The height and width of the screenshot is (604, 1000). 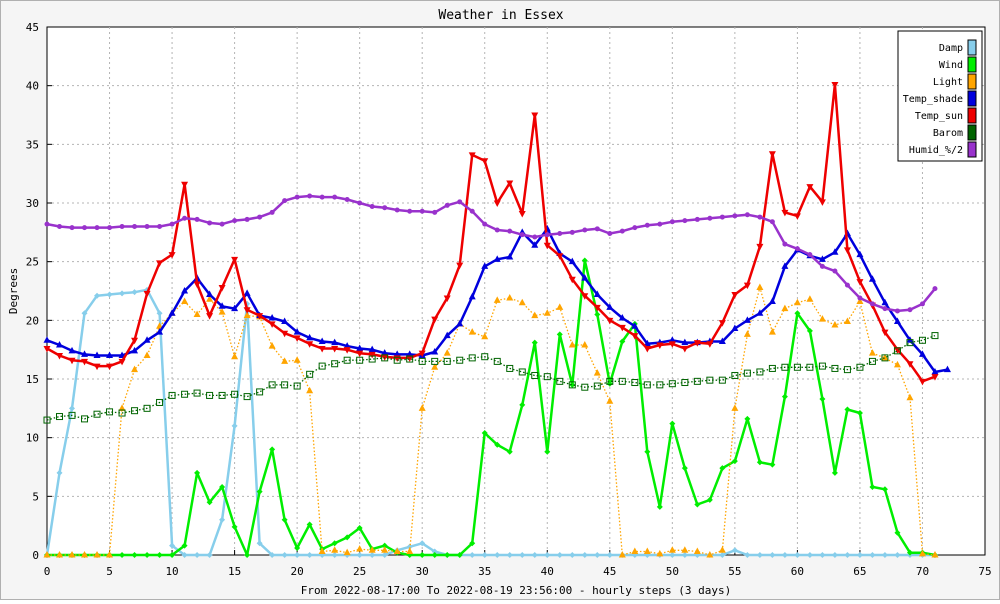 I want to click on legend-label-wind: Wind, so click(x=951, y=65).